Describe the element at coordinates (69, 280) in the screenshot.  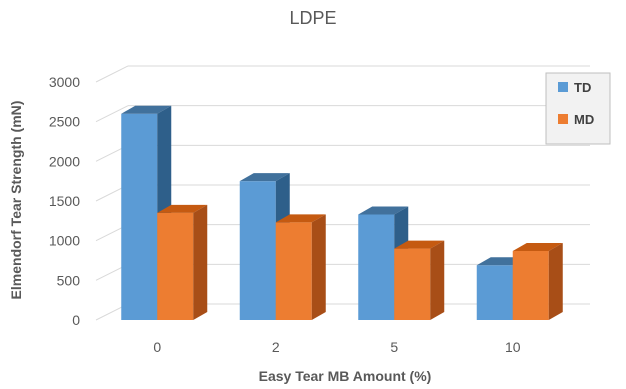
I see `y-tick-label: 500` at that location.